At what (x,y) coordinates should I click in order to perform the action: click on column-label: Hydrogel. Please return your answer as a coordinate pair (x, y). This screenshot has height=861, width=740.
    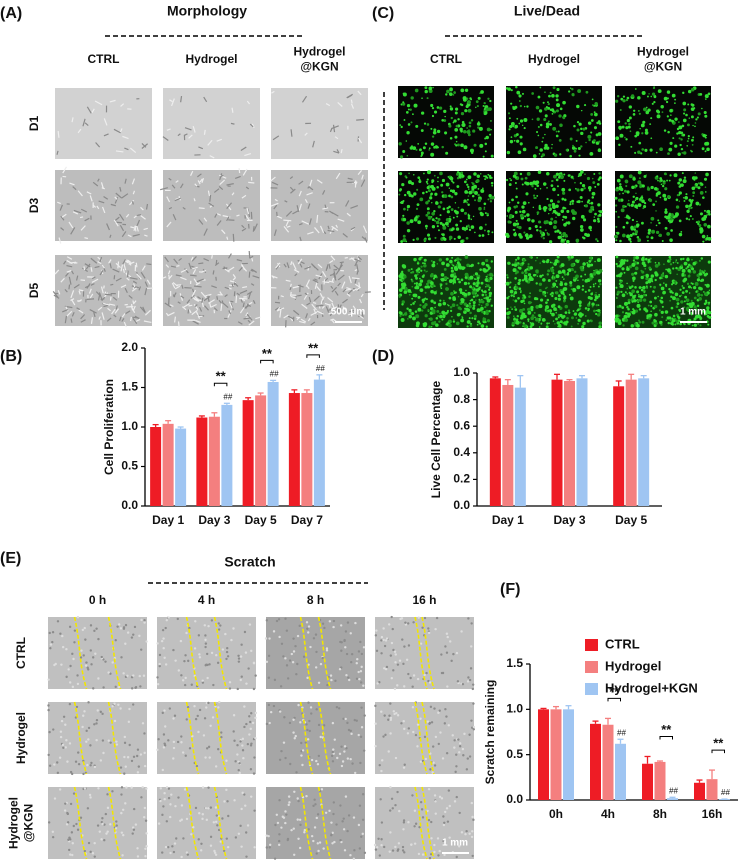
    Looking at the image, I should click on (663, 52).